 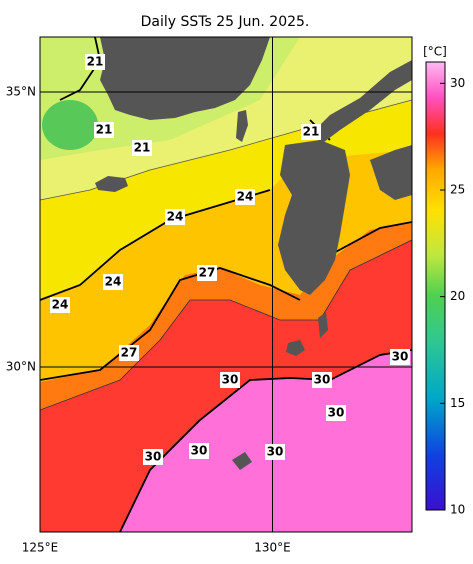 I want to click on land-yakushima, so click(x=295, y=348).